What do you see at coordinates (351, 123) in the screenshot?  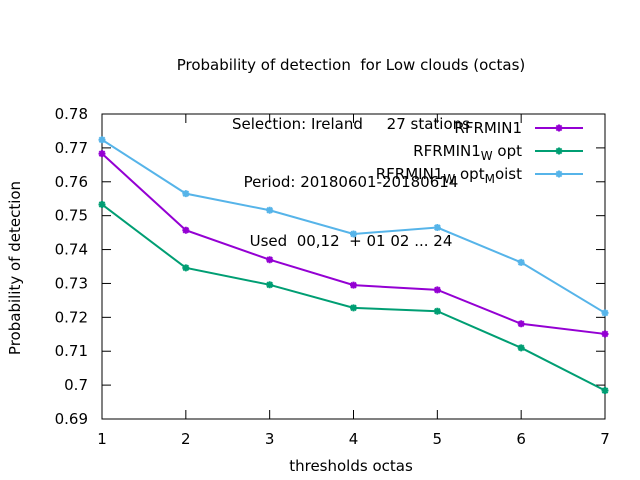 I see `title-line-2: Selection: Ireland 27 stations` at bounding box center [351, 123].